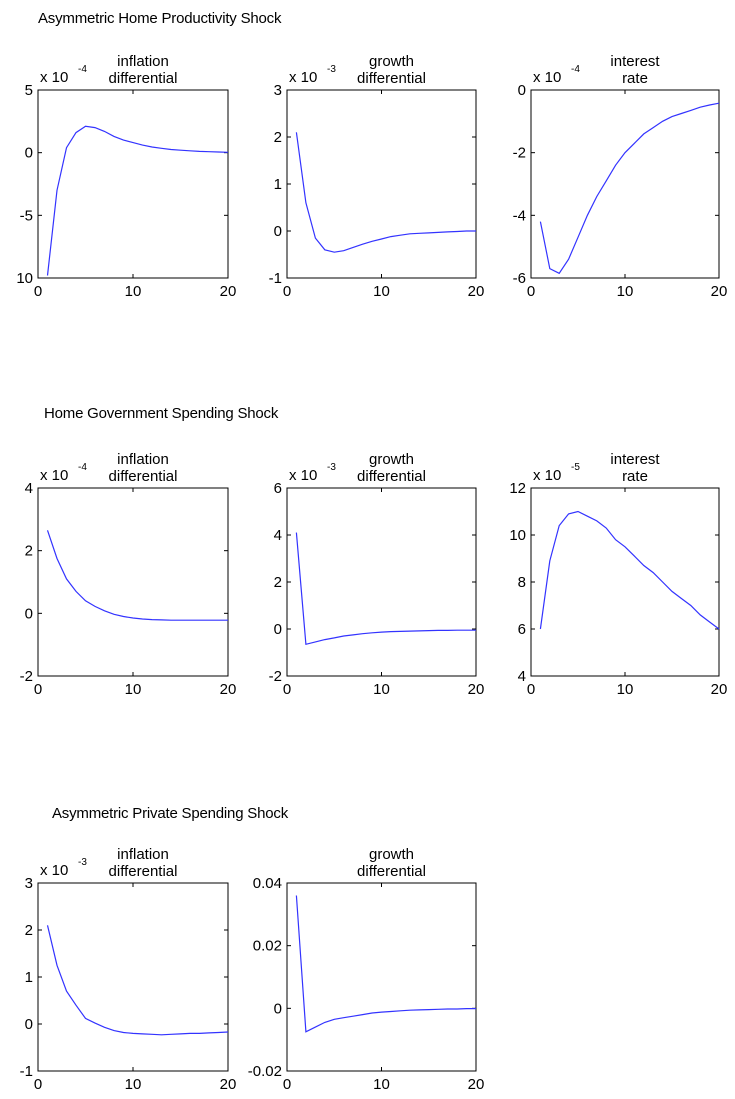 This screenshot has width=735, height=1099. What do you see at coordinates (26, 215) in the screenshot?
I see `y-tick-label: -5` at bounding box center [26, 215].